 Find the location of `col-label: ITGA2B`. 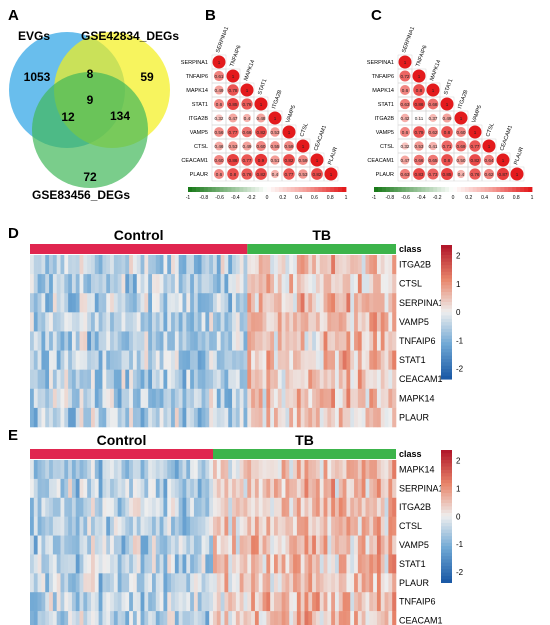

col-label: ITGA2B is located at coordinates (277, 99).